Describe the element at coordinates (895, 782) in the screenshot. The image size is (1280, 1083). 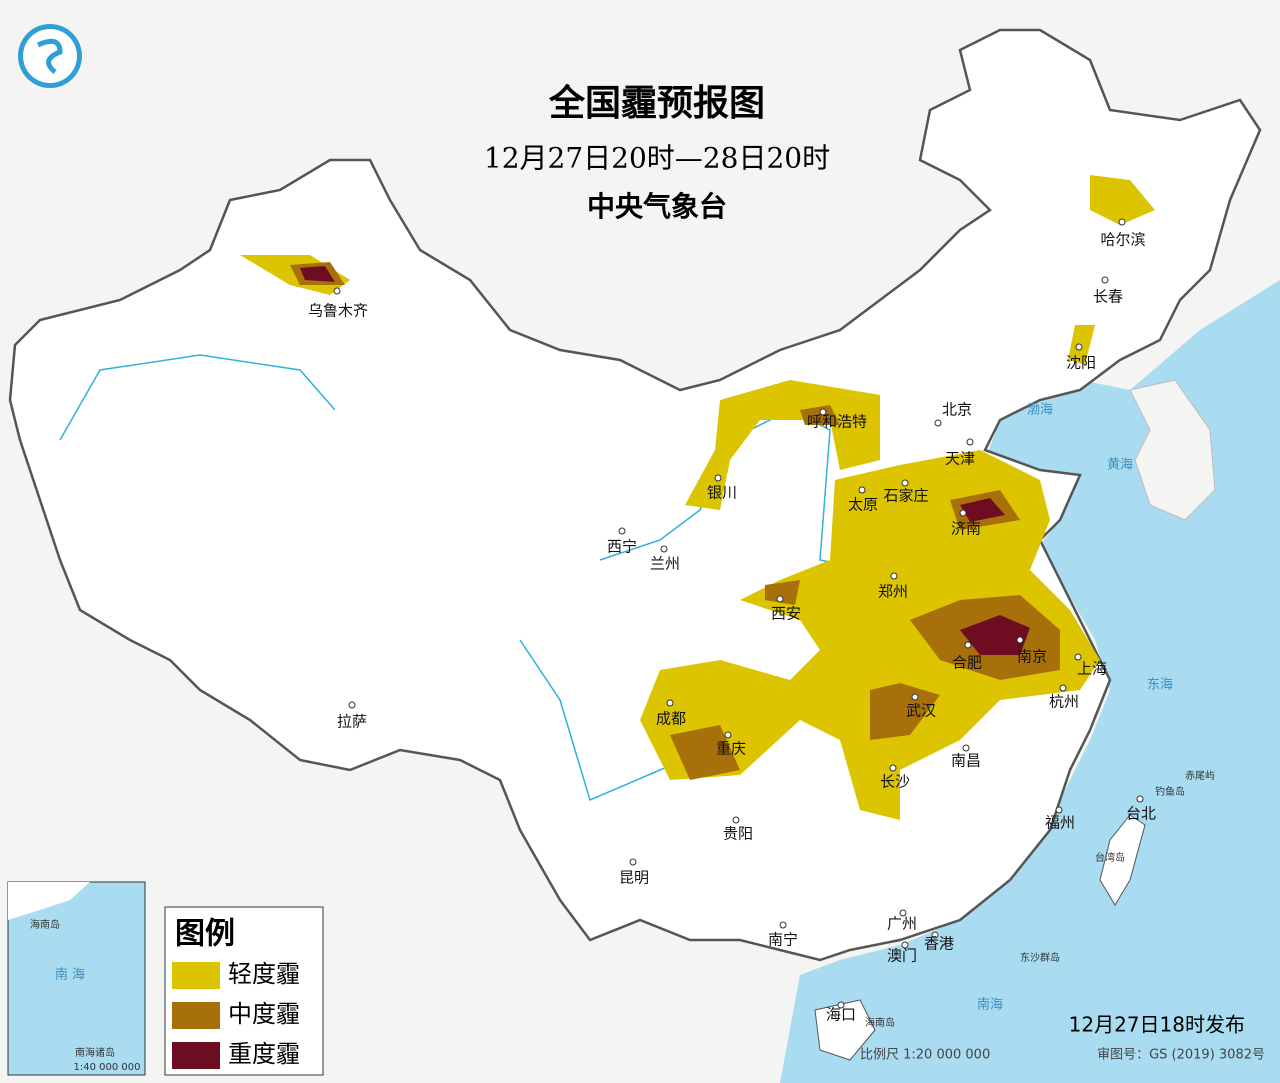
I see `city-label: 长沙` at that location.